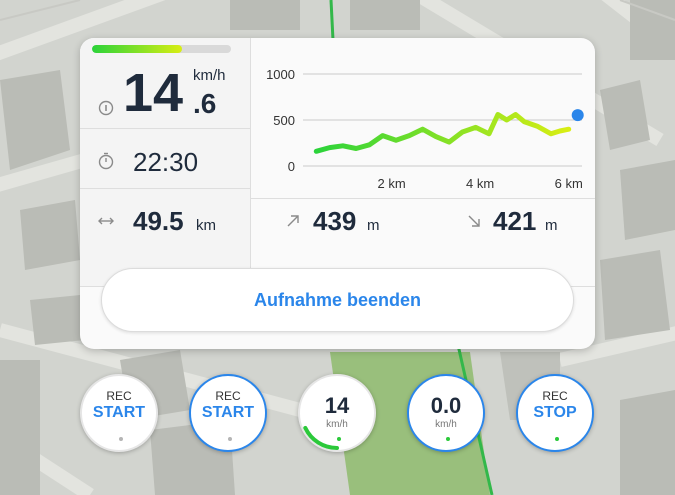 This screenshot has height=495, width=675. Describe the element at coordinates (153, 93) in the screenshot. I see `speed-integer: 14` at that location.